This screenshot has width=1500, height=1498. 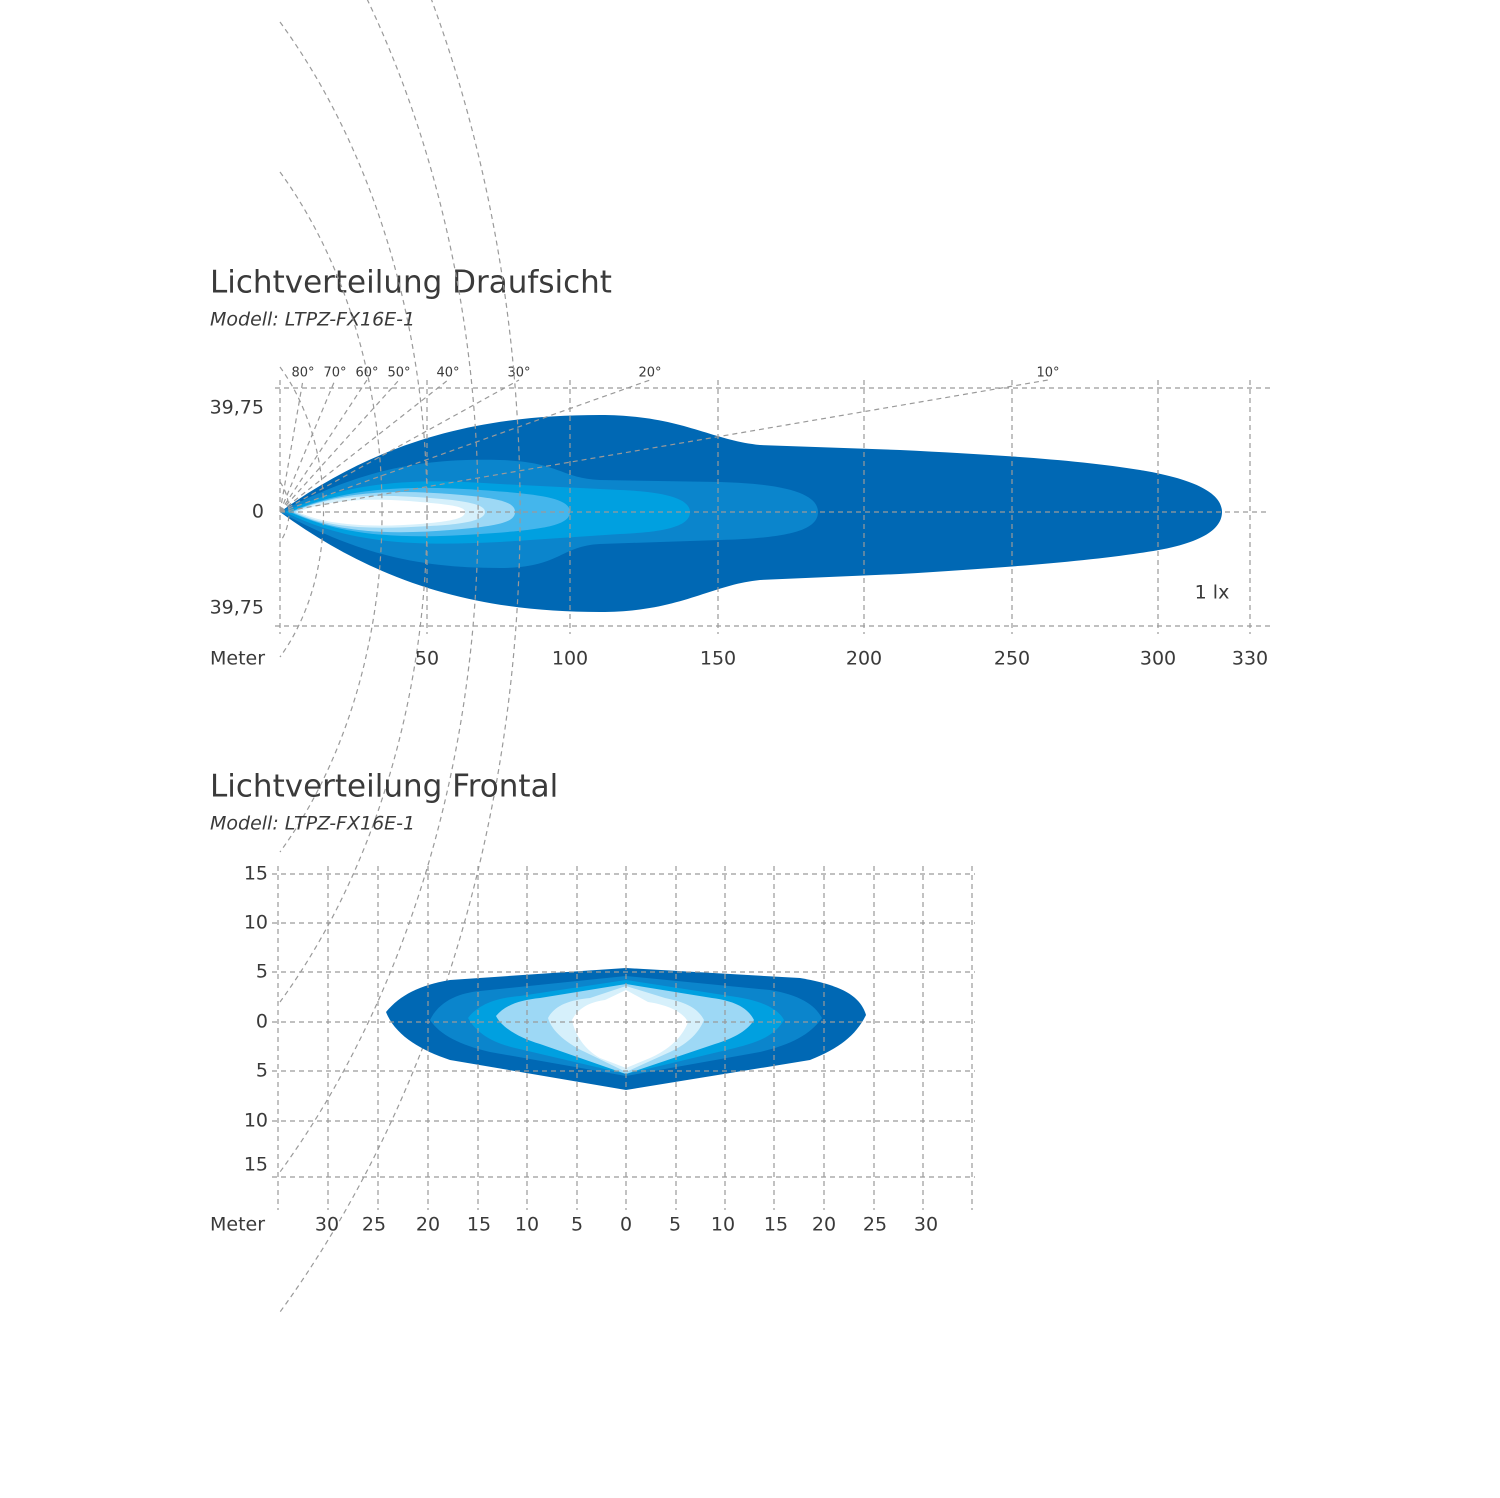 I want to click on x-label: 100, so click(x=570, y=659).